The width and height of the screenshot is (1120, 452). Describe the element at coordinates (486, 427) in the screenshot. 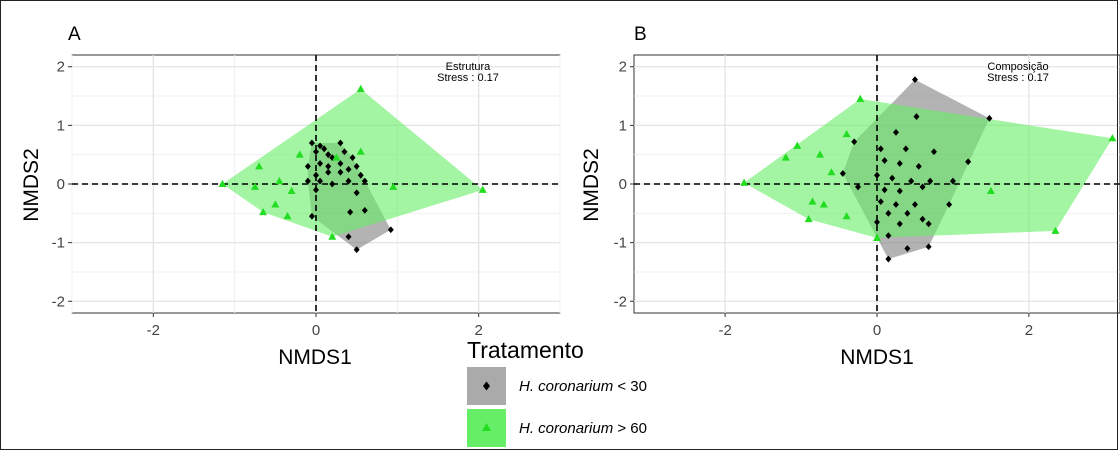

I see `legend-marker-triangle` at that location.